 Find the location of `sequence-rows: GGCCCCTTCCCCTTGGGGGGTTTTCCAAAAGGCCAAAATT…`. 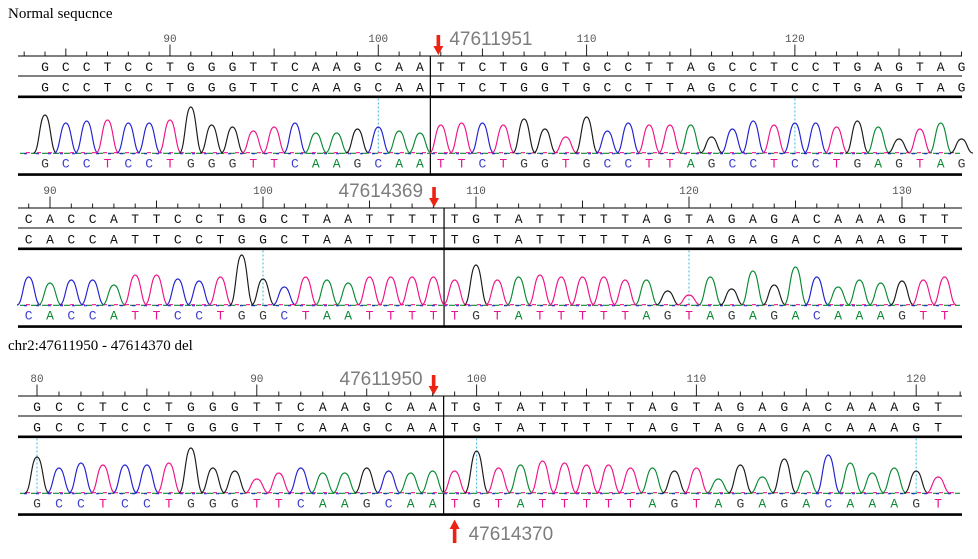

sequence-rows: GGCCCCTTCCCCTTGGGGGGTTTTCCAAAAGGCCAAAATT… is located at coordinates (490, 417).